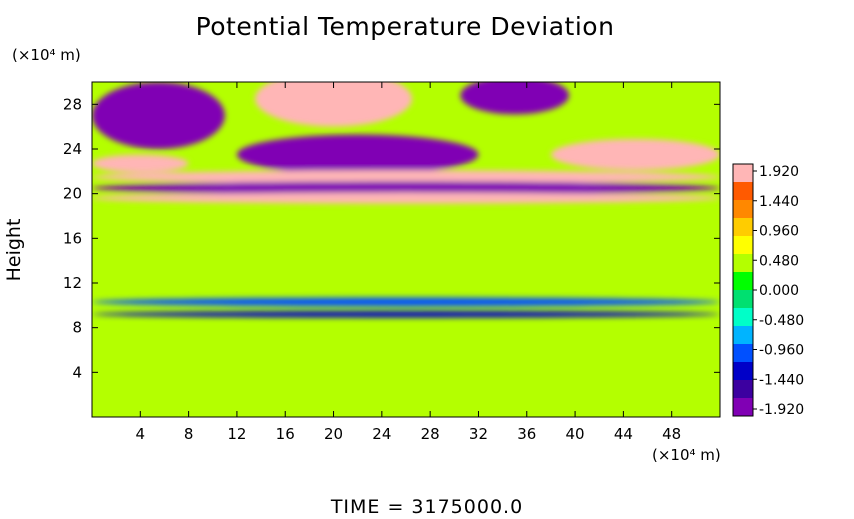 Image resolution: width=854 pixels, height=519 pixels. What do you see at coordinates (77, 328) in the screenshot?
I see `y-tick-label: 8` at bounding box center [77, 328].